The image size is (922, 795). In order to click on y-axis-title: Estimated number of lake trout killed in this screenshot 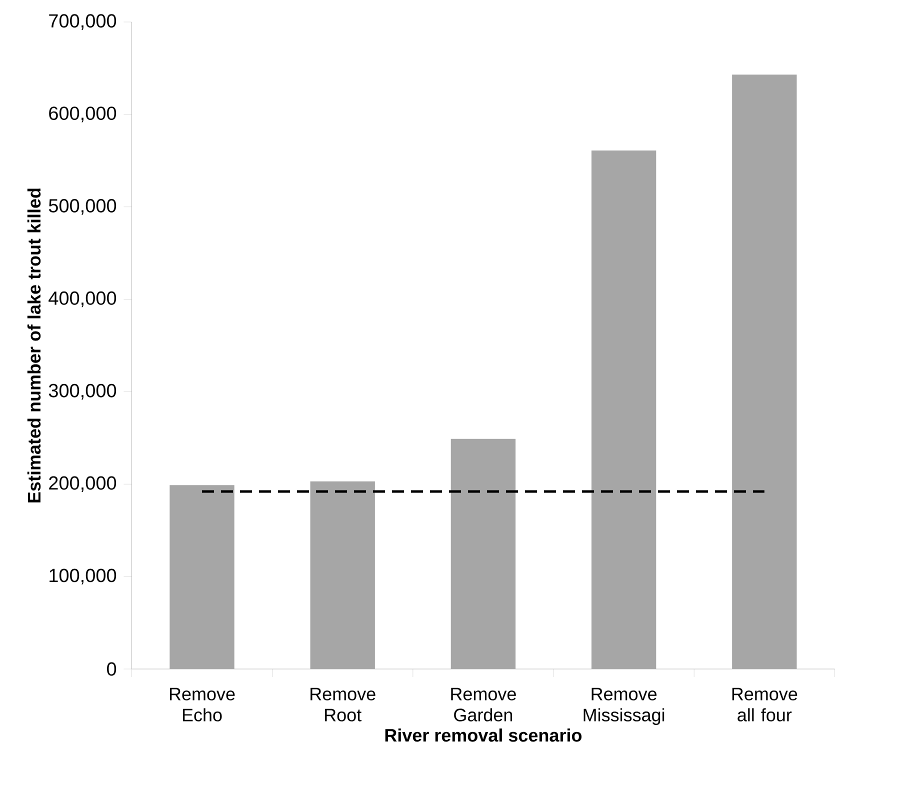, I will do `click(34, 345)`.